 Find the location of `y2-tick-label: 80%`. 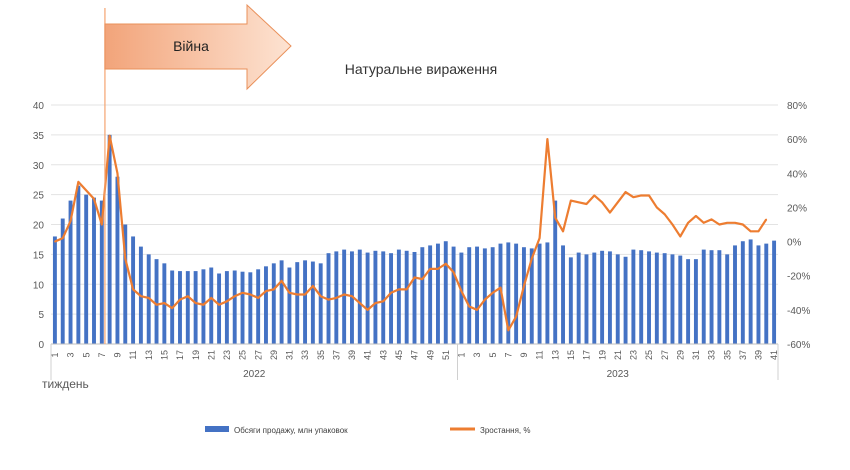

y2-tick-label: 80% is located at coordinates (797, 106).